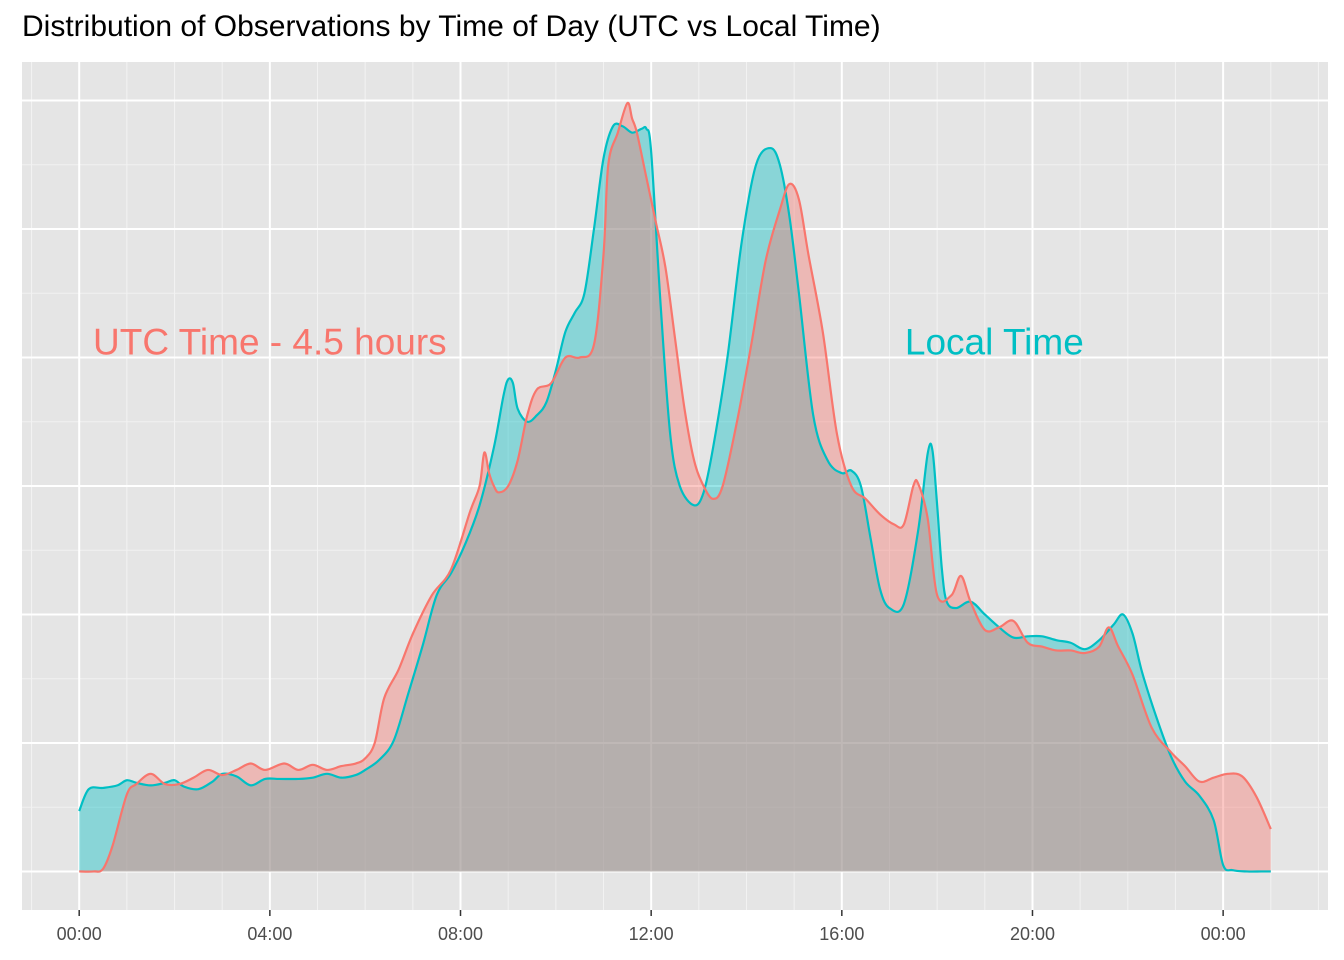  I want to click on x-tick-label: 20:00, so click(1032, 934).